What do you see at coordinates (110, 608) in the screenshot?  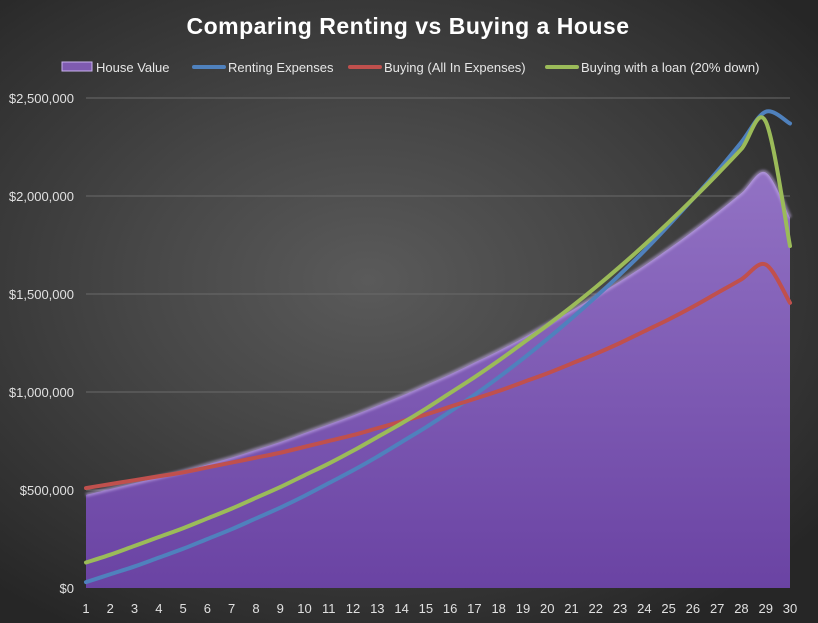 I see `x-tick-label: 2` at bounding box center [110, 608].